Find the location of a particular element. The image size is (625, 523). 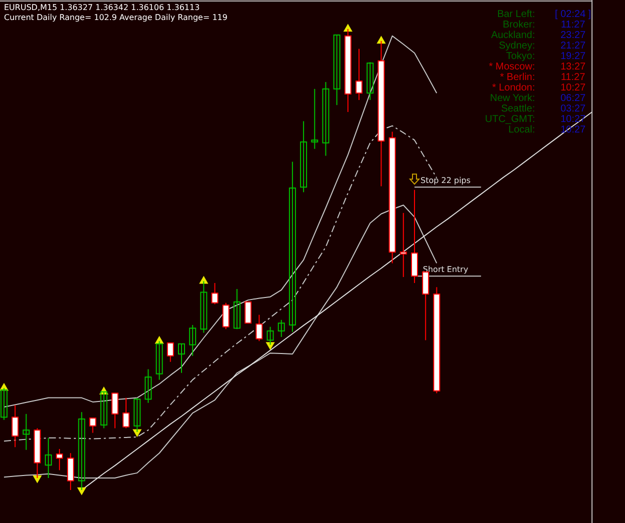

annotation: UTC_GMT: is located at coordinates (510, 119).